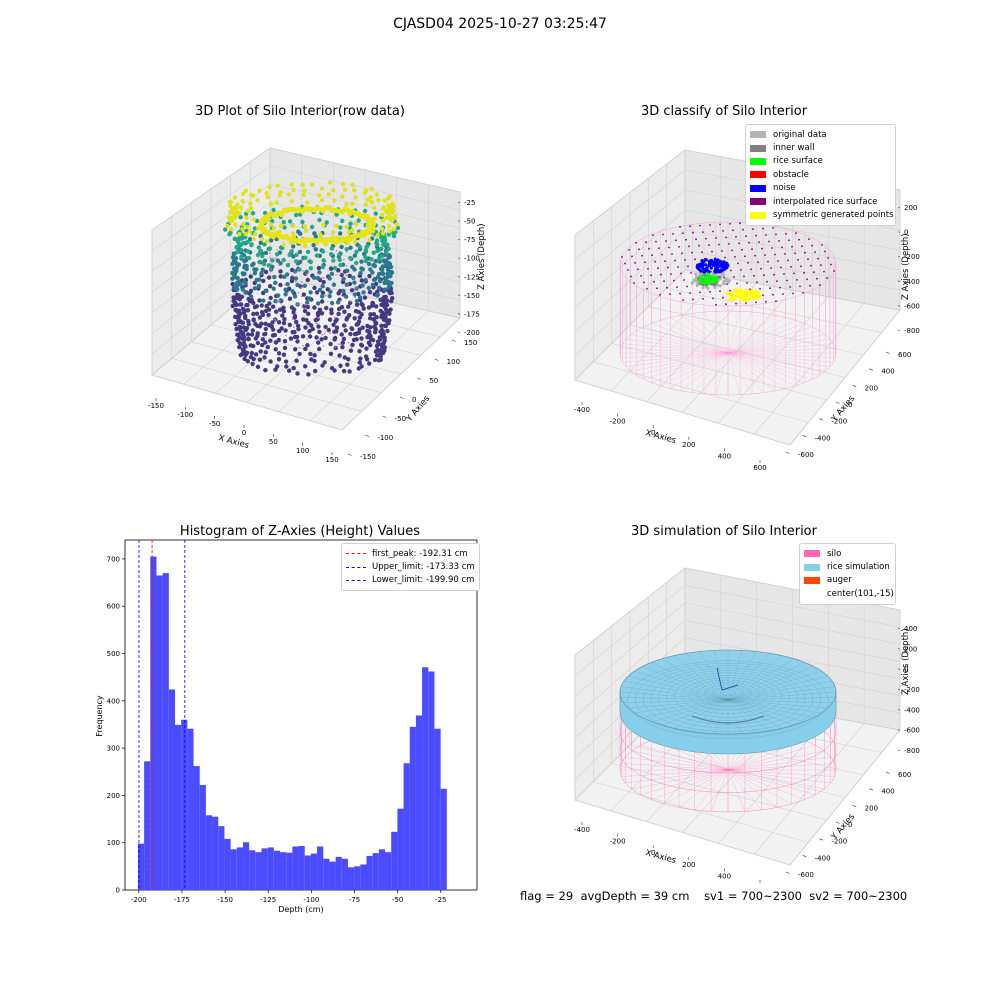  What do you see at coordinates (758, 135) in the screenshot?
I see `legend-swatch` at bounding box center [758, 135].